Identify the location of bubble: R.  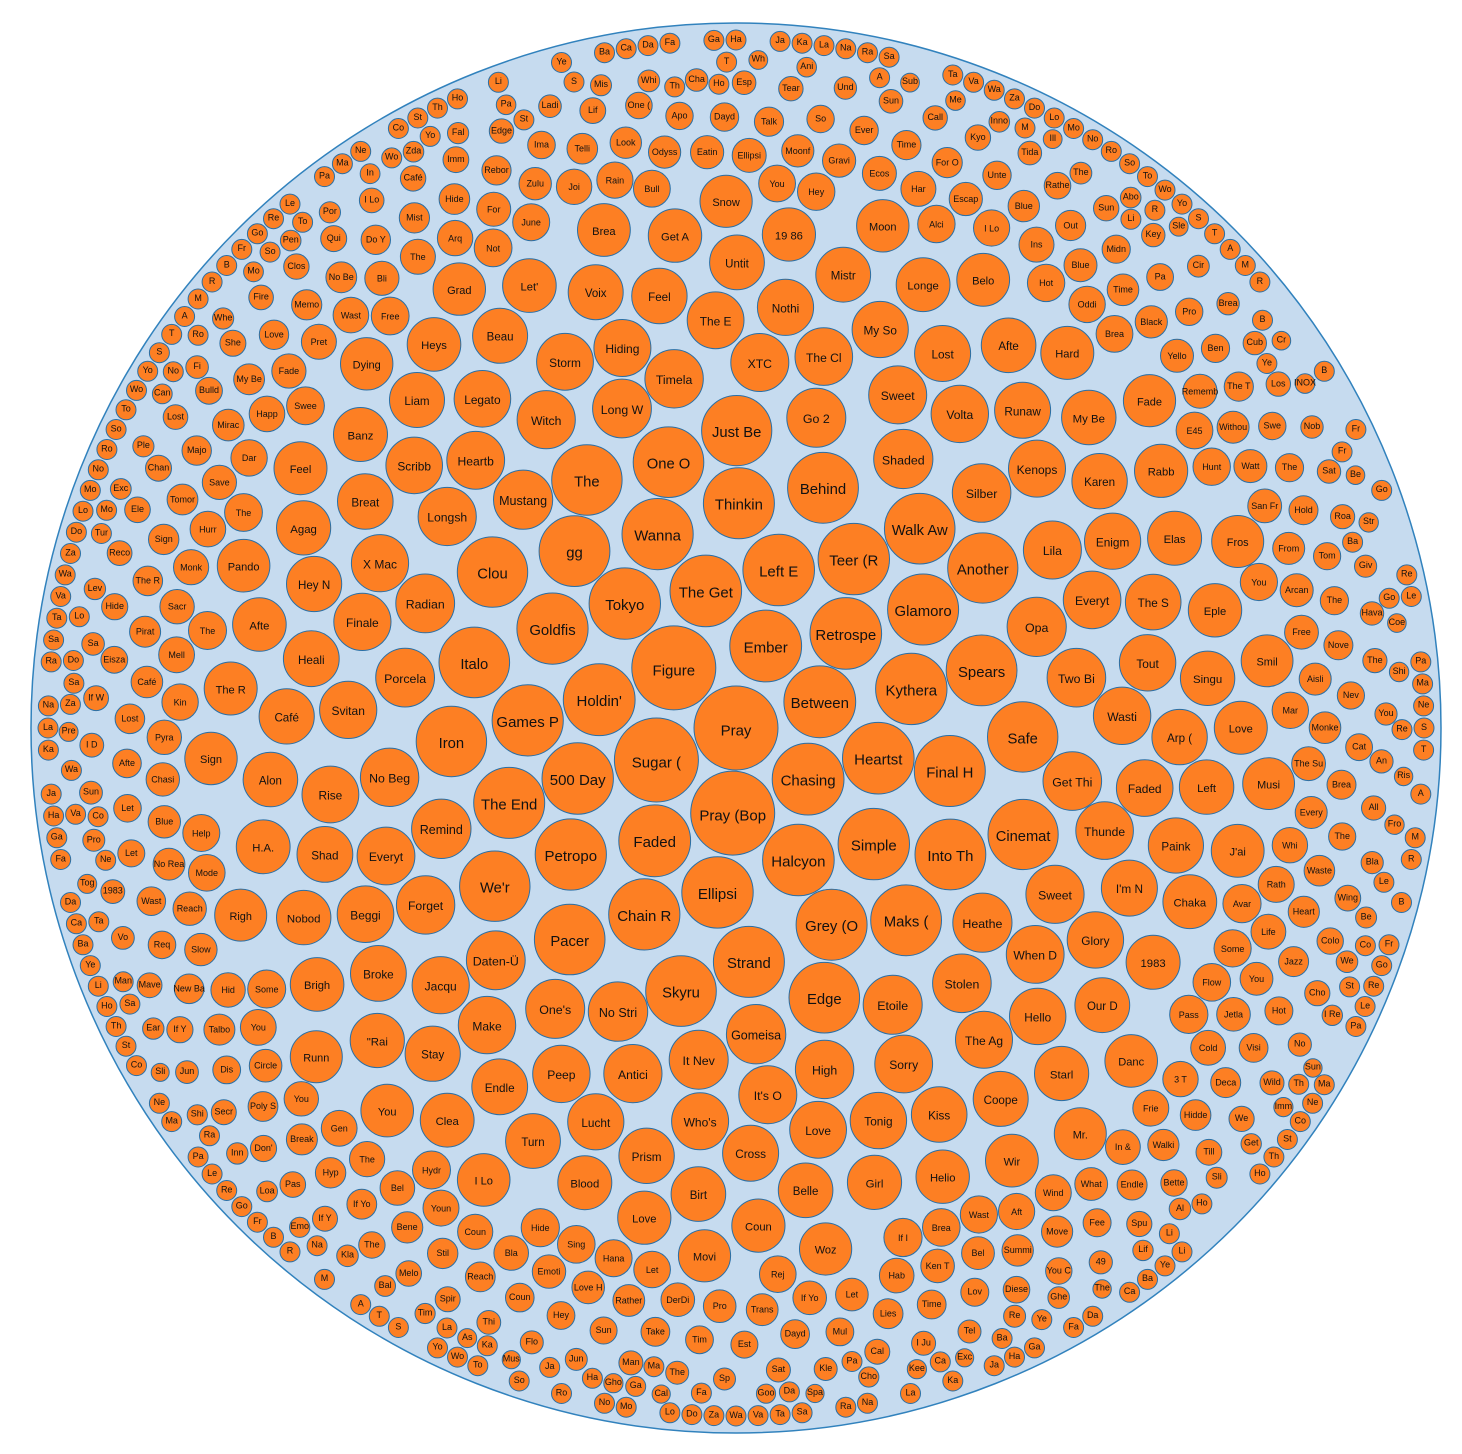
(212, 282).